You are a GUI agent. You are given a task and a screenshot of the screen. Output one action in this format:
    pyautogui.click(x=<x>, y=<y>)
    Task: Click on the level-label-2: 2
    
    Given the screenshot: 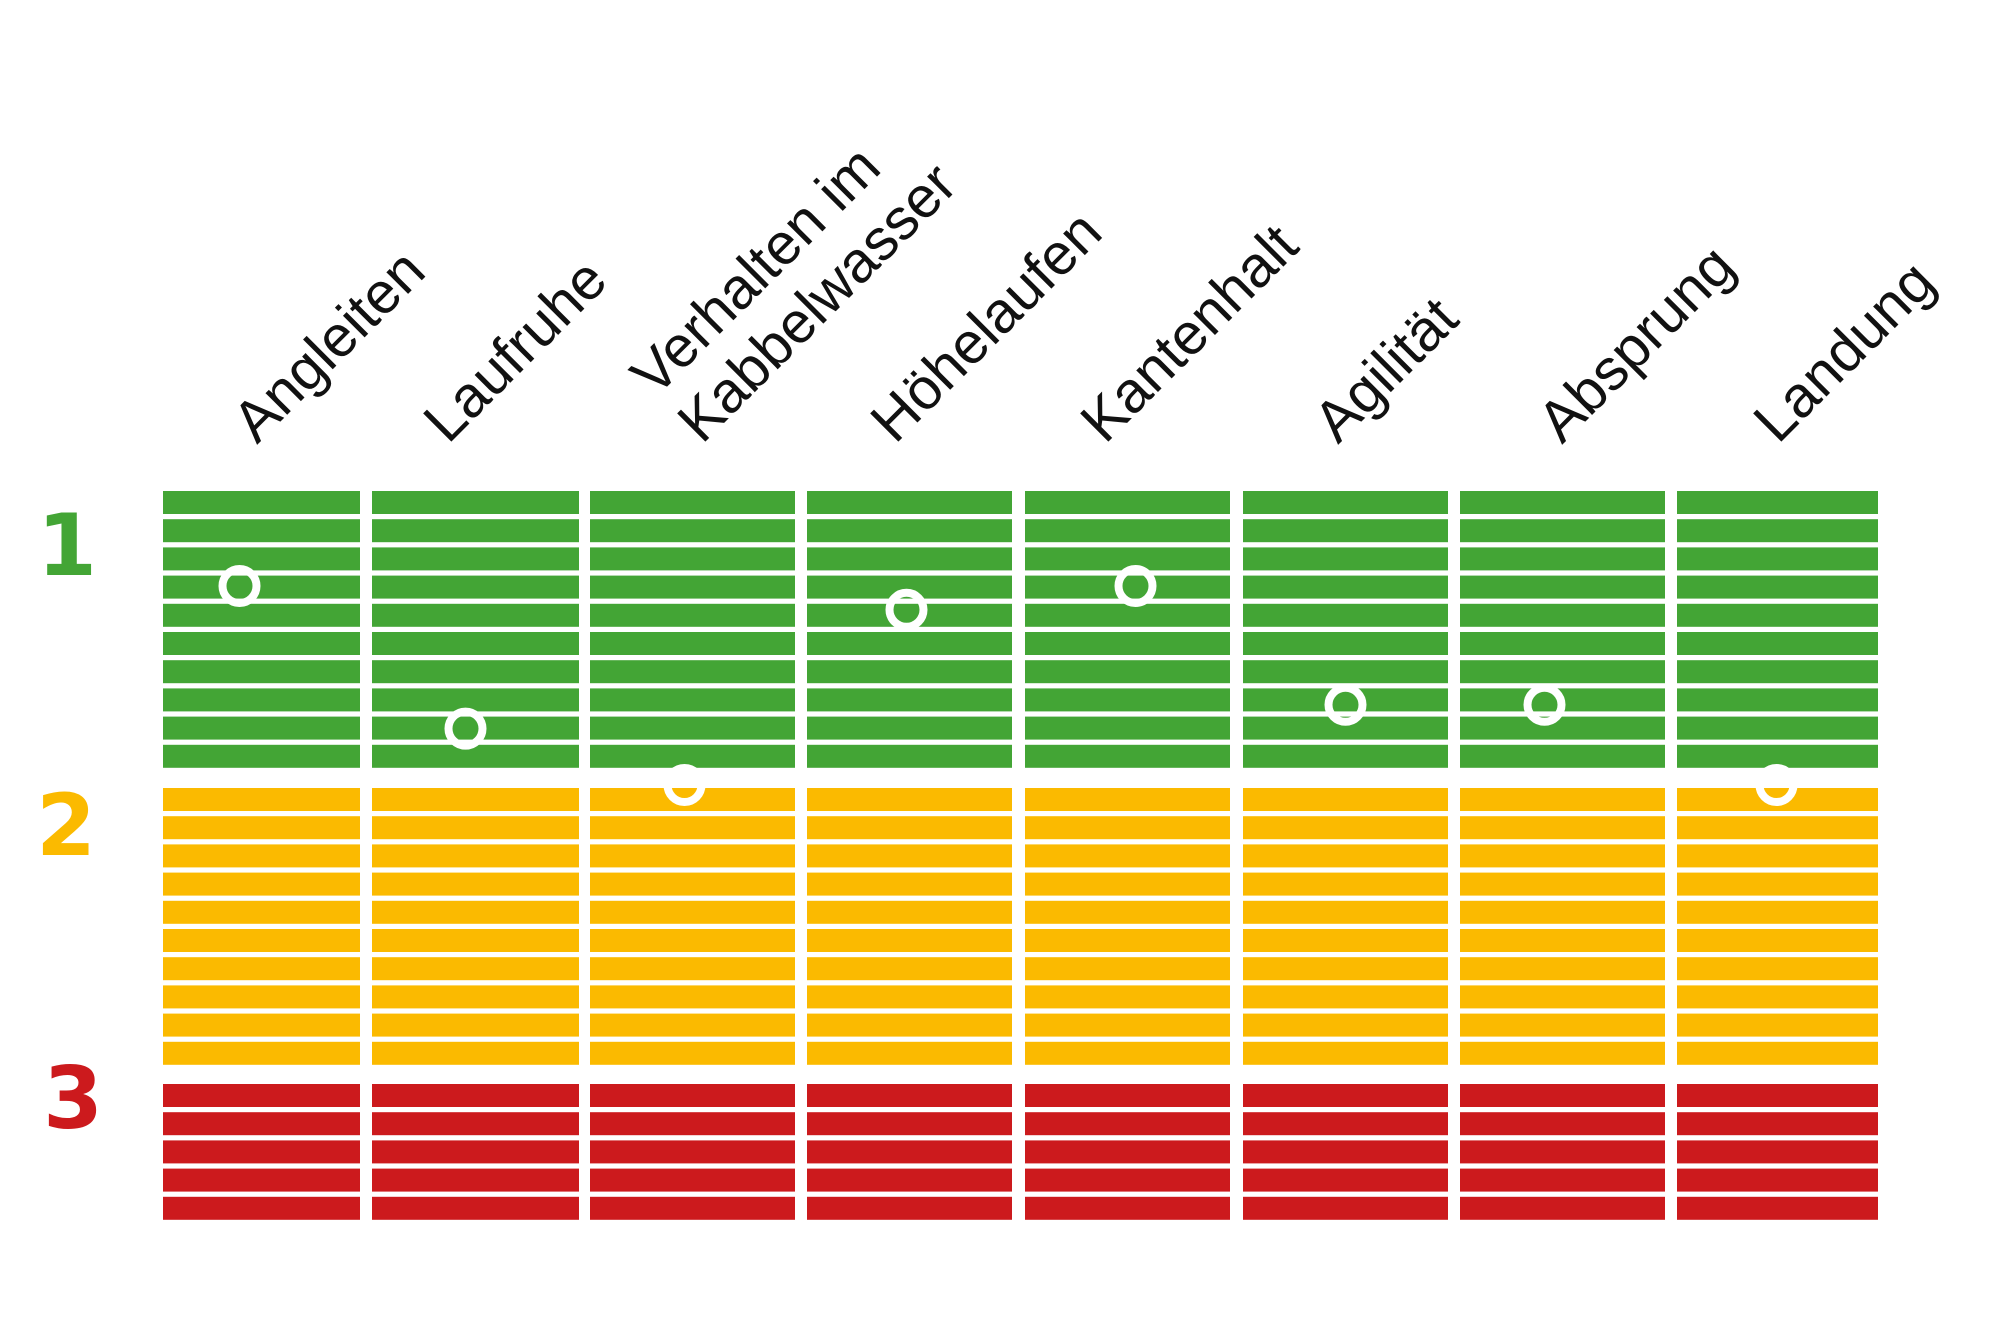 What is the action you would take?
    pyautogui.click(x=66, y=826)
    